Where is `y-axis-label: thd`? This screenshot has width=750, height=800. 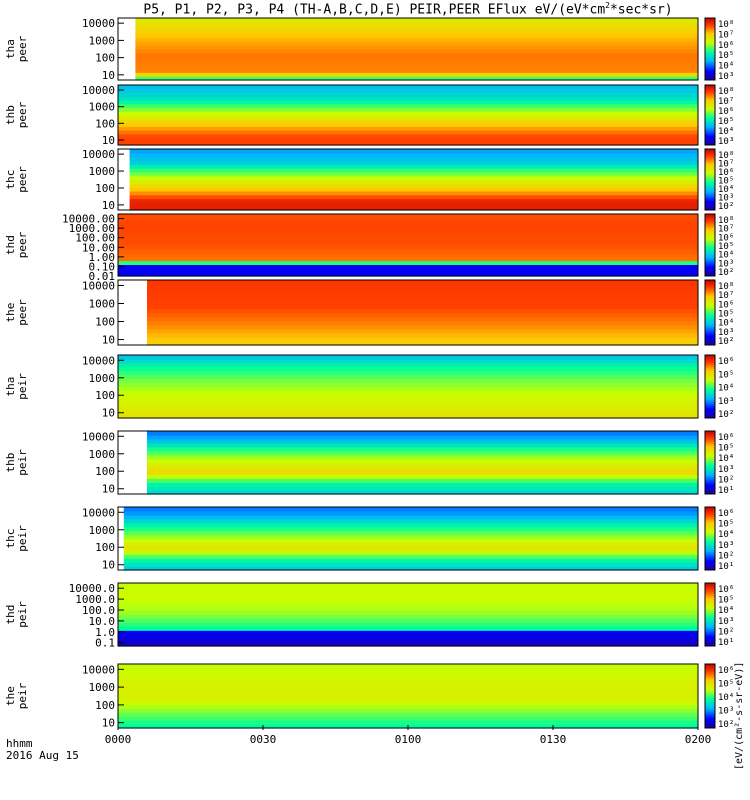
y-axis-label: thd is located at coordinates (10, 615).